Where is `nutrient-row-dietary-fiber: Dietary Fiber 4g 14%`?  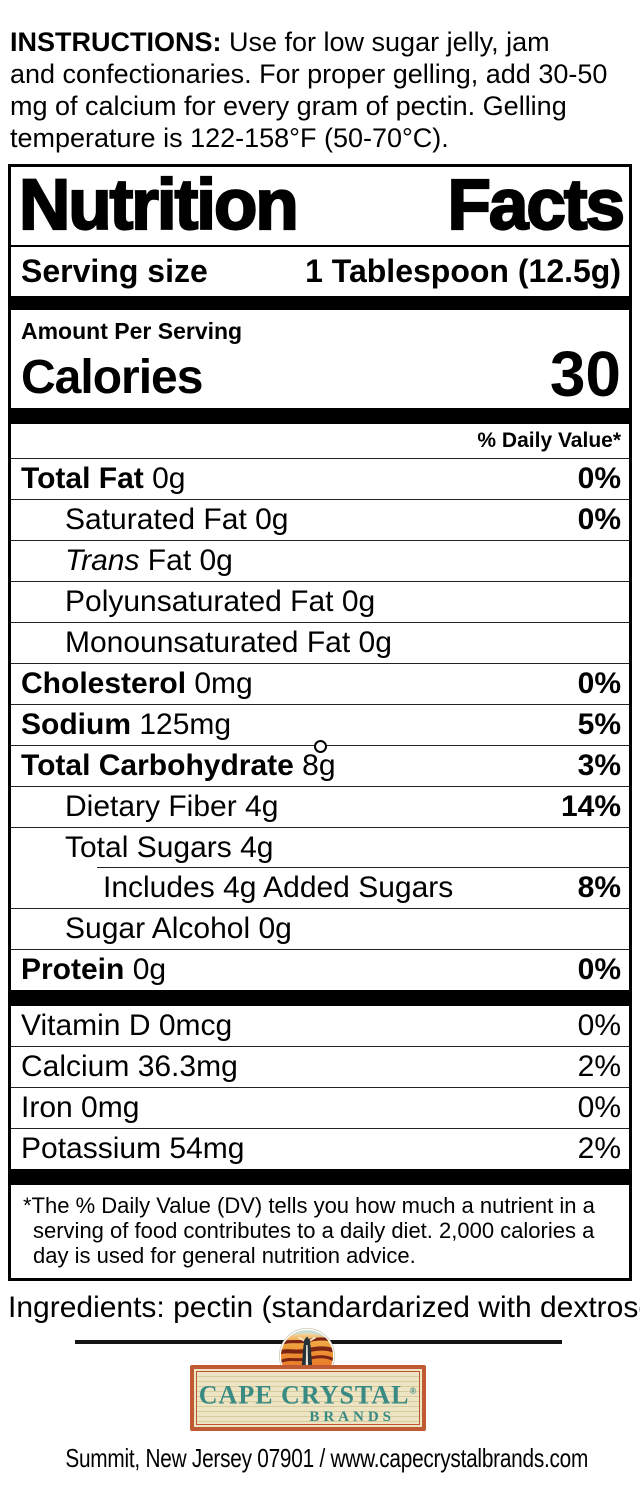
nutrient-row-dietary-fiber: Dietary Fiber 4g 14% is located at coordinates (320, 806).